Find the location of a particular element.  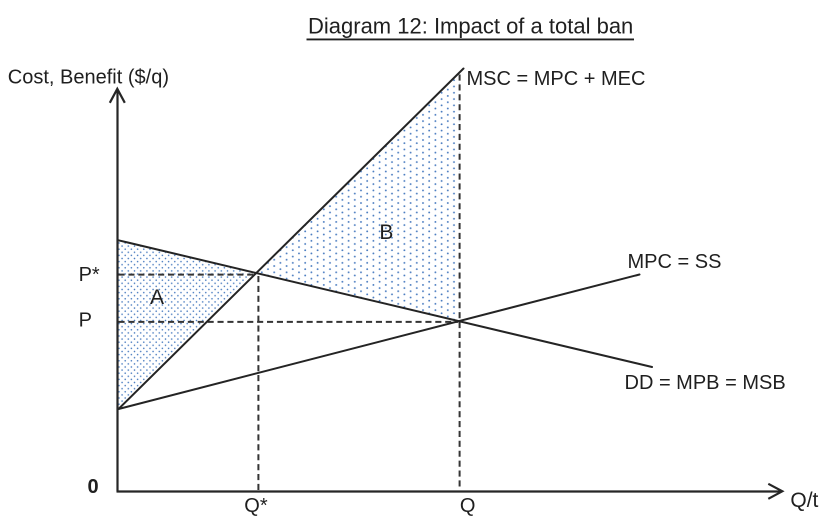

svg-text: 0 is located at coordinates (93, 487).